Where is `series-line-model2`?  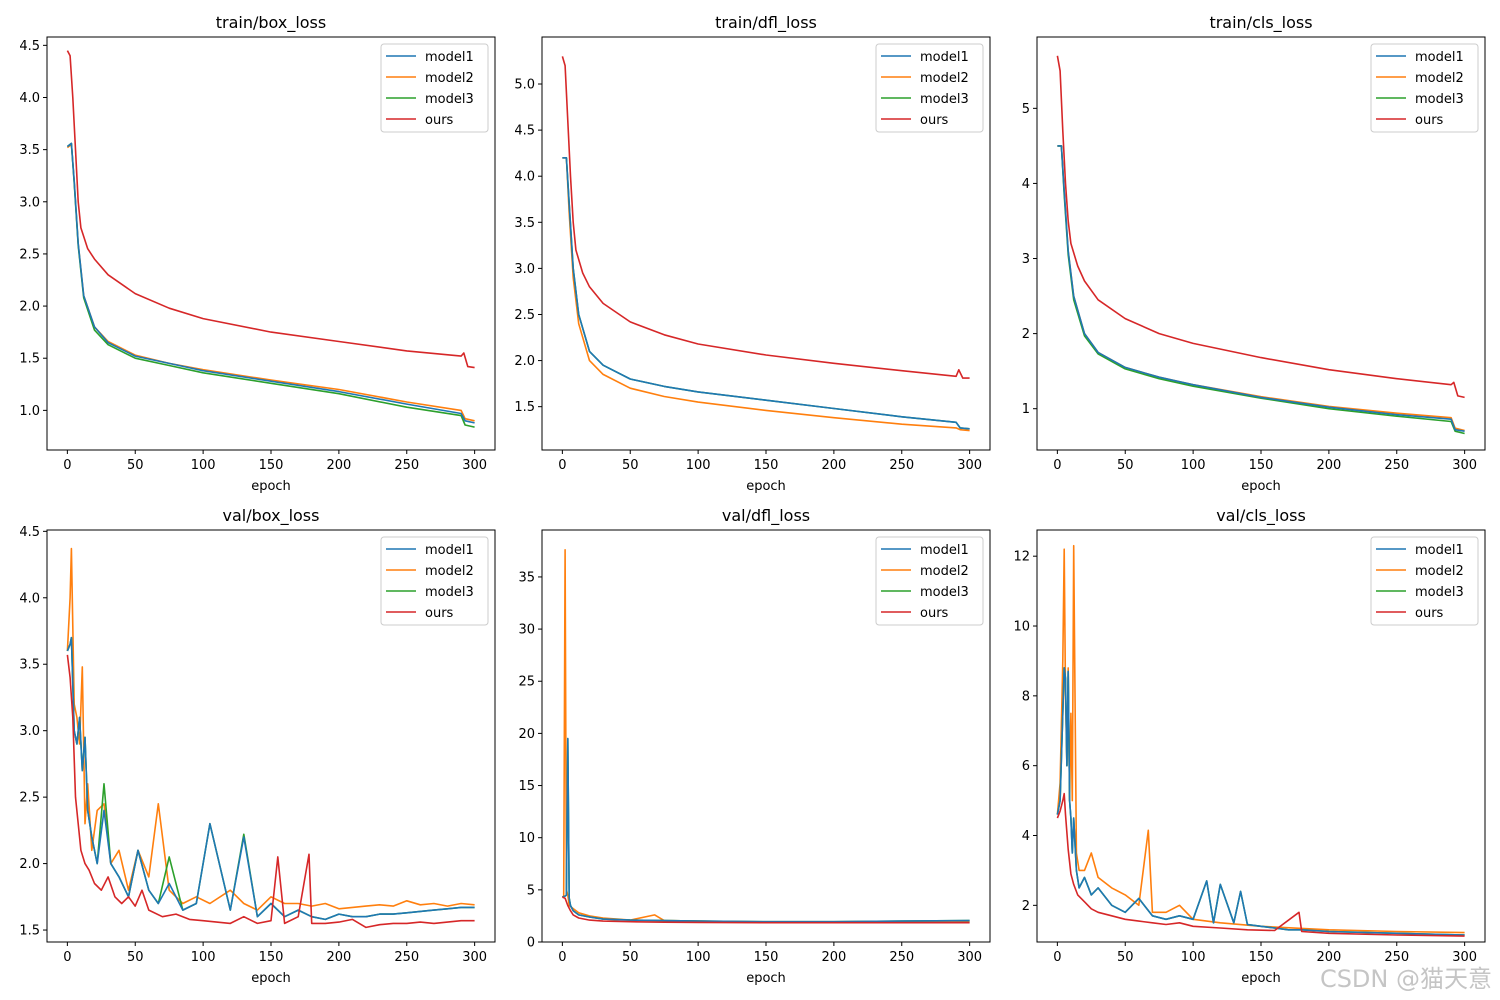
series-line-model2 is located at coordinates (270, 282).